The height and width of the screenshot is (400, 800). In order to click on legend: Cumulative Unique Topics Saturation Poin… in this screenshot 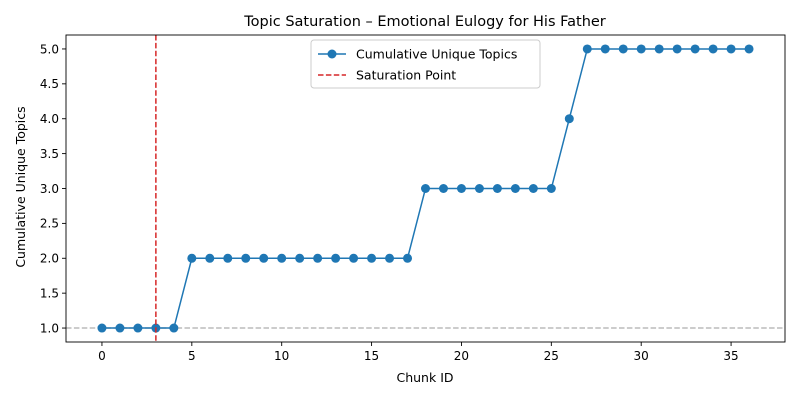, I will do `click(425, 64)`.